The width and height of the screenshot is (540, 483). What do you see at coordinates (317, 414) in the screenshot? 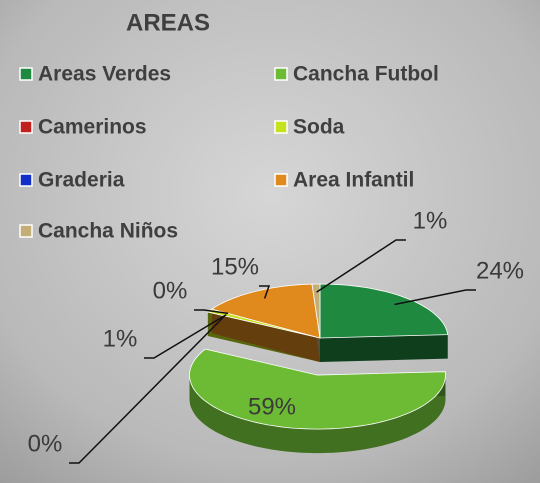
I see `slice-side` at bounding box center [317, 414].